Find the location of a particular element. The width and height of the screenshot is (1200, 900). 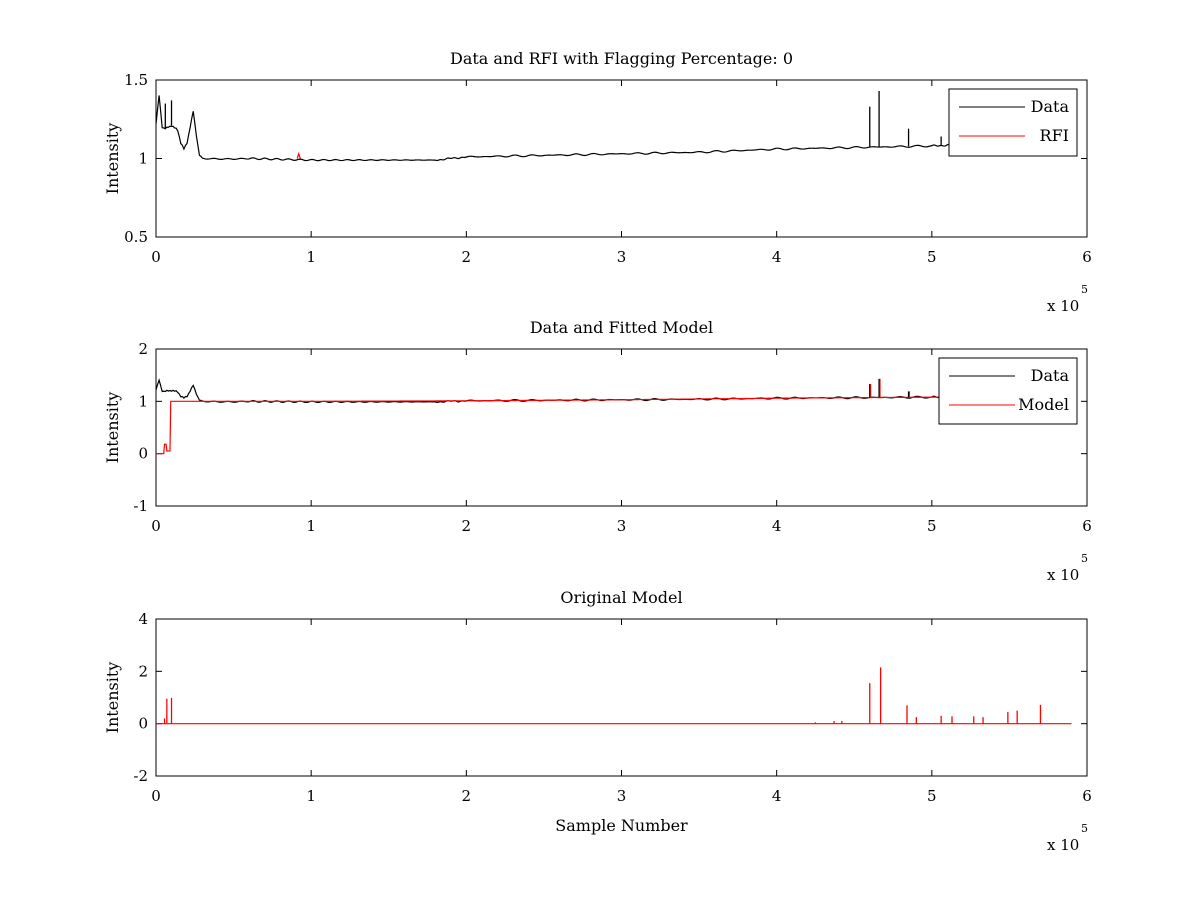

legend: Data RFI is located at coordinates (1013, 122).